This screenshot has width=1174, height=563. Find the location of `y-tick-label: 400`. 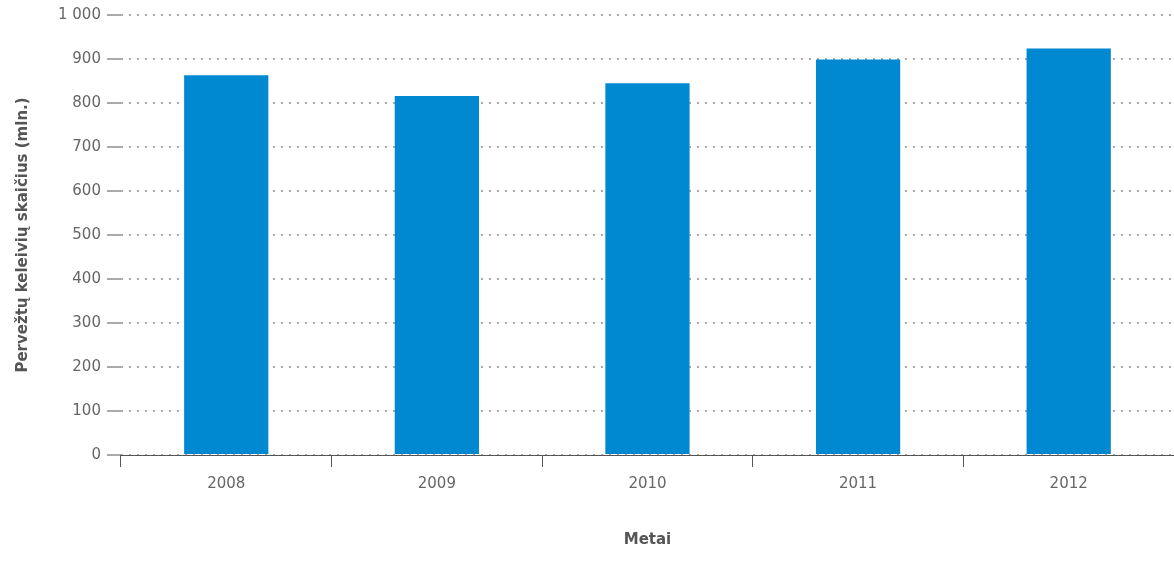

y-tick-label: 400 is located at coordinates (86, 277).